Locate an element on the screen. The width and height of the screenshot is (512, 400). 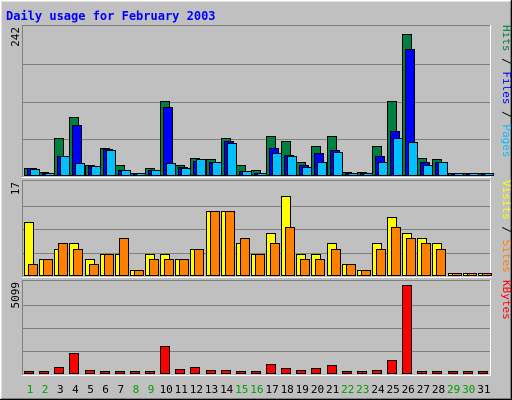
day-label-26: 26 is located at coordinates (408, 389).